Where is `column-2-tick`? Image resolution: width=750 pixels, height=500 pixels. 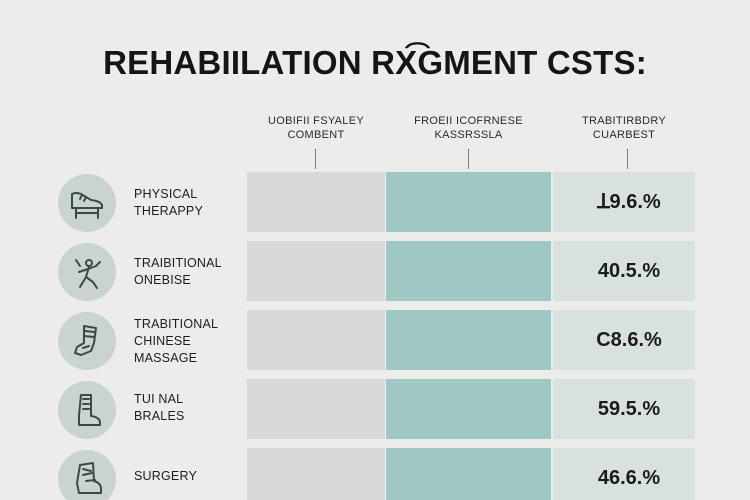
column-2-tick is located at coordinates (468, 159).